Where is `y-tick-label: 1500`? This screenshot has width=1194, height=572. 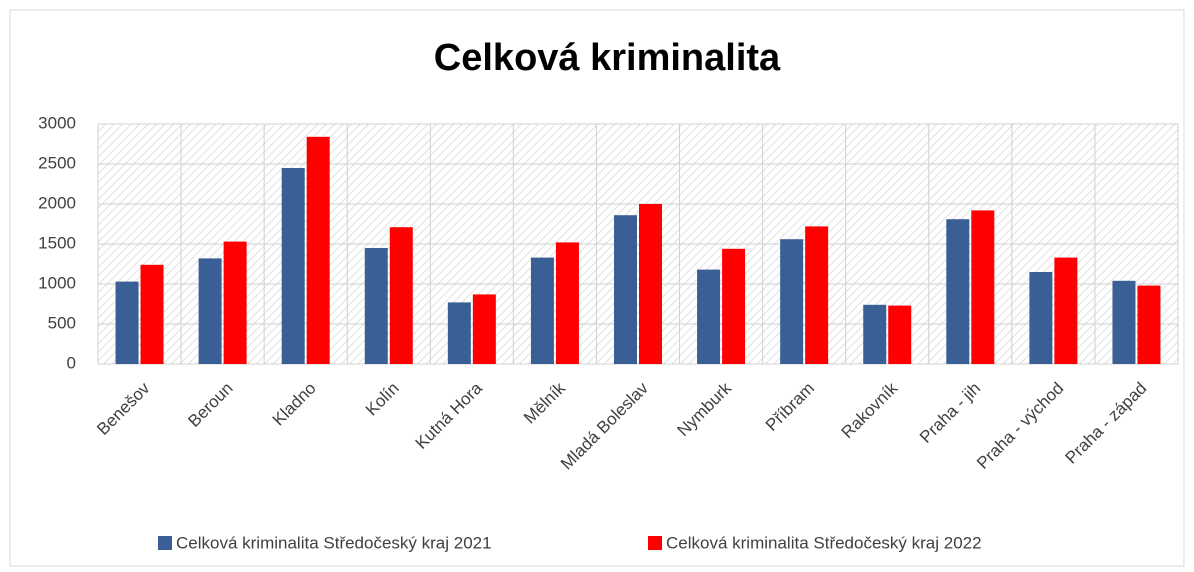
y-tick-label: 1500 is located at coordinates (57, 242).